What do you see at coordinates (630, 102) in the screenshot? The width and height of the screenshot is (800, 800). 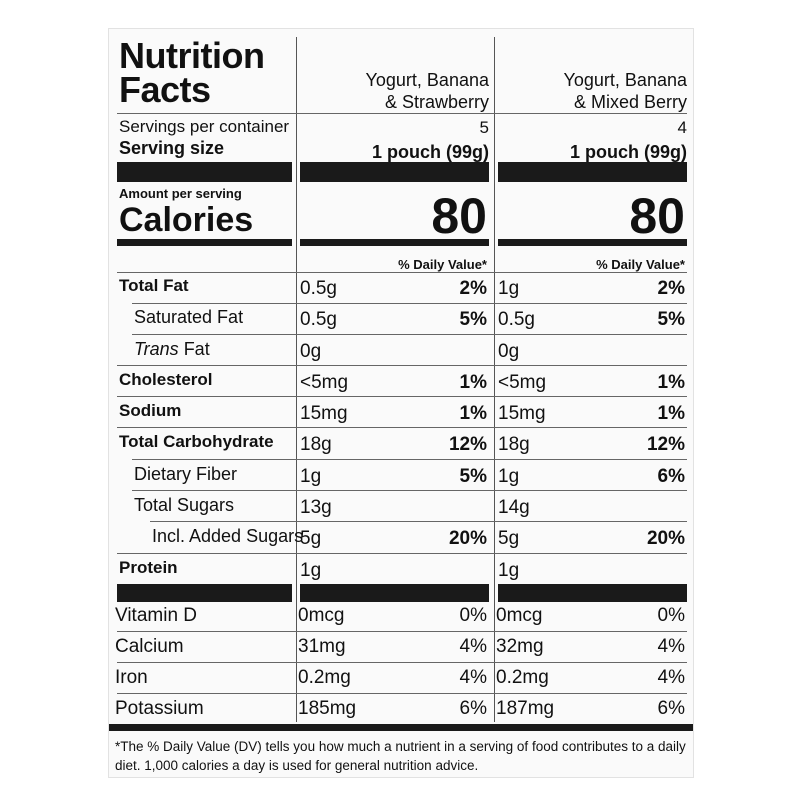 I see `flavor-2-line-2: & Mixed Berry` at bounding box center [630, 102].